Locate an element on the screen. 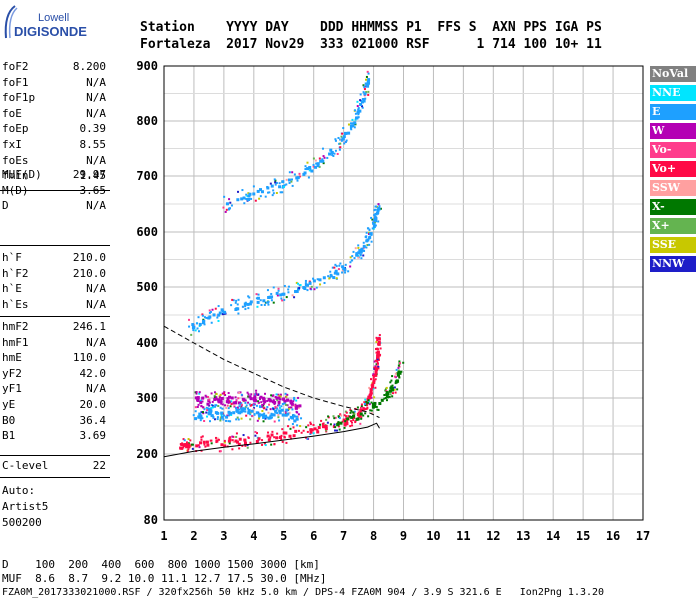  param-label: D is located at coordinates (5, 206).